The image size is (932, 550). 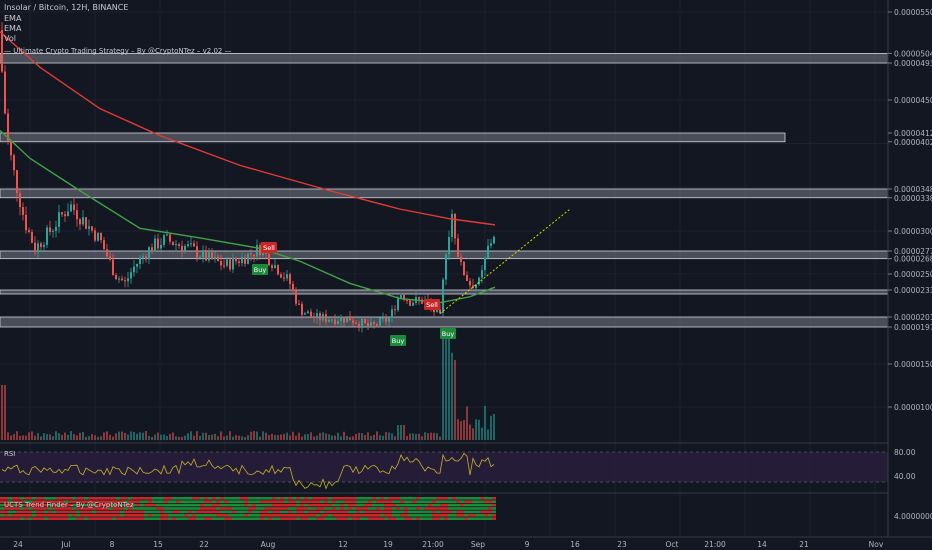 I want to click on rsi-tick: 80.00, so click(x=905, y=452).